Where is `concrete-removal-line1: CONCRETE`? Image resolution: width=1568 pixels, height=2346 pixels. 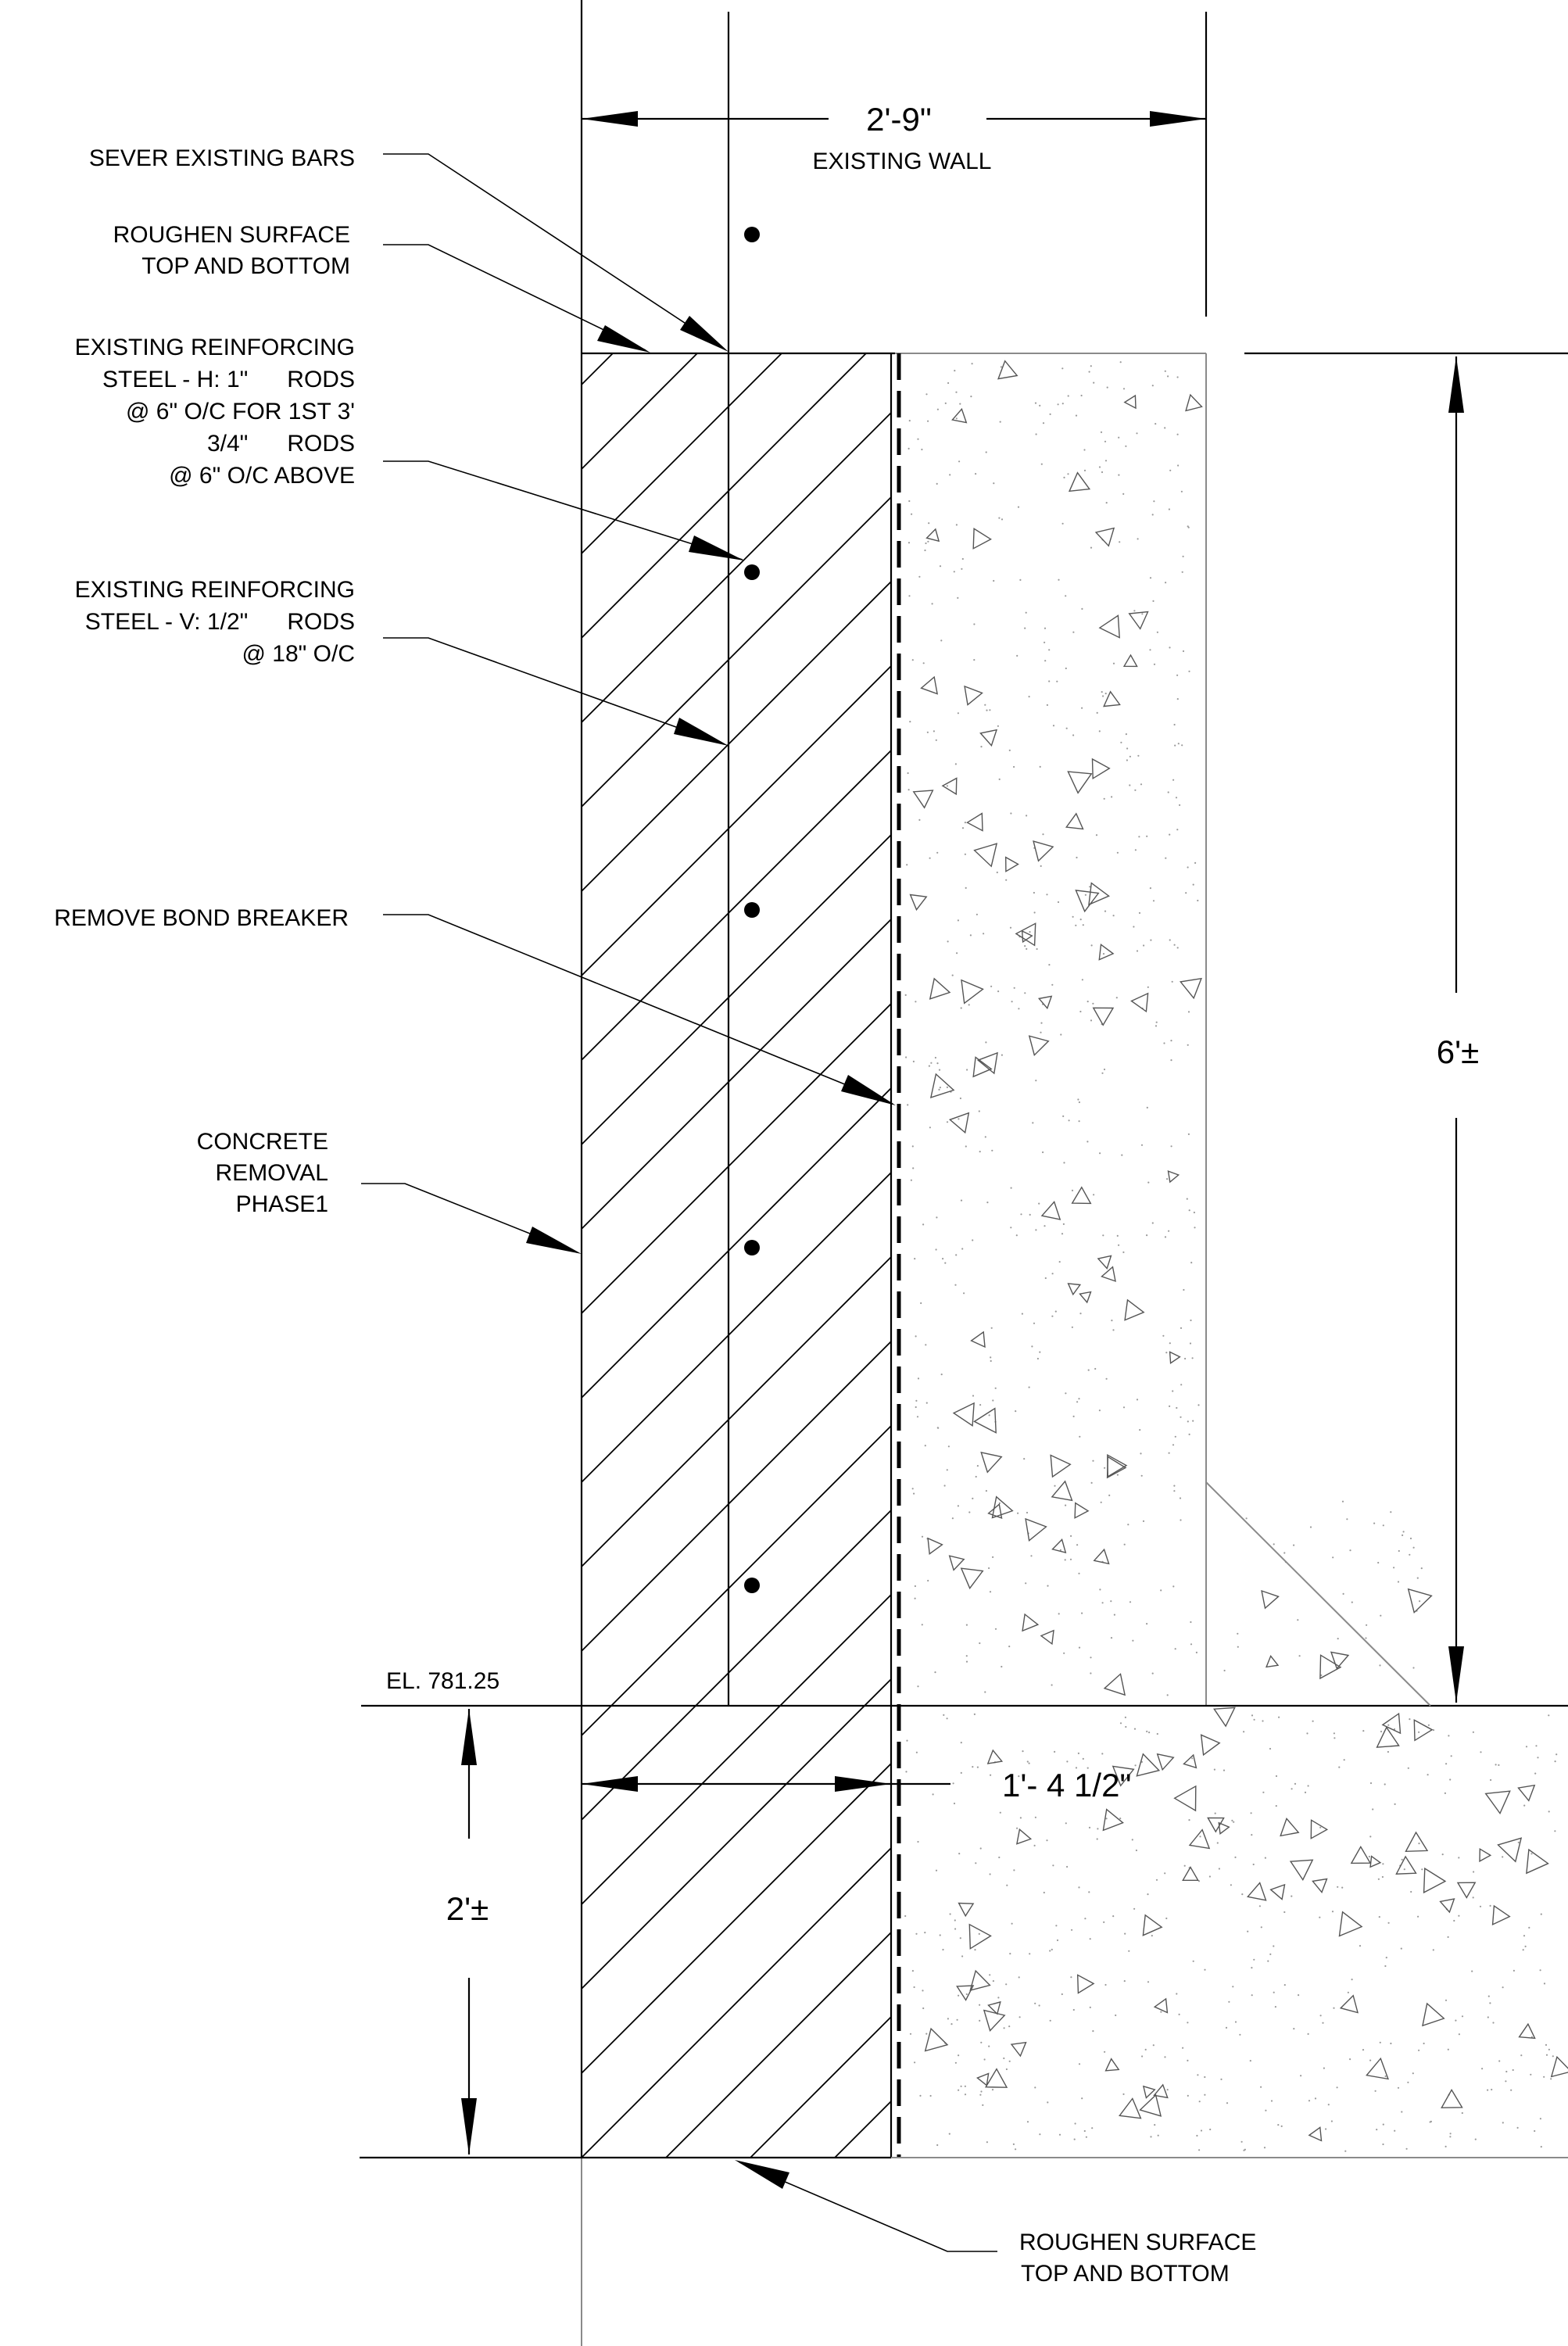
concrete-removal-line1: CONCRETE is located at coordinates (262, 1142).